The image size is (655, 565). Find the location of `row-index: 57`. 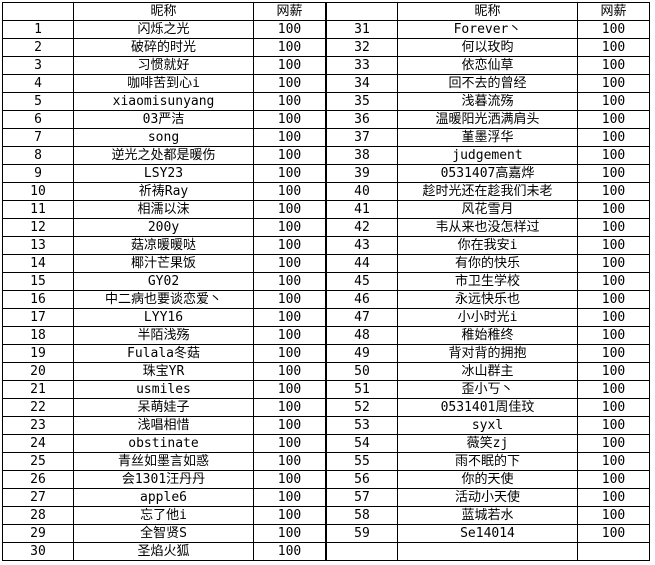

row-index: 57 is located at coordinates (362, 497).